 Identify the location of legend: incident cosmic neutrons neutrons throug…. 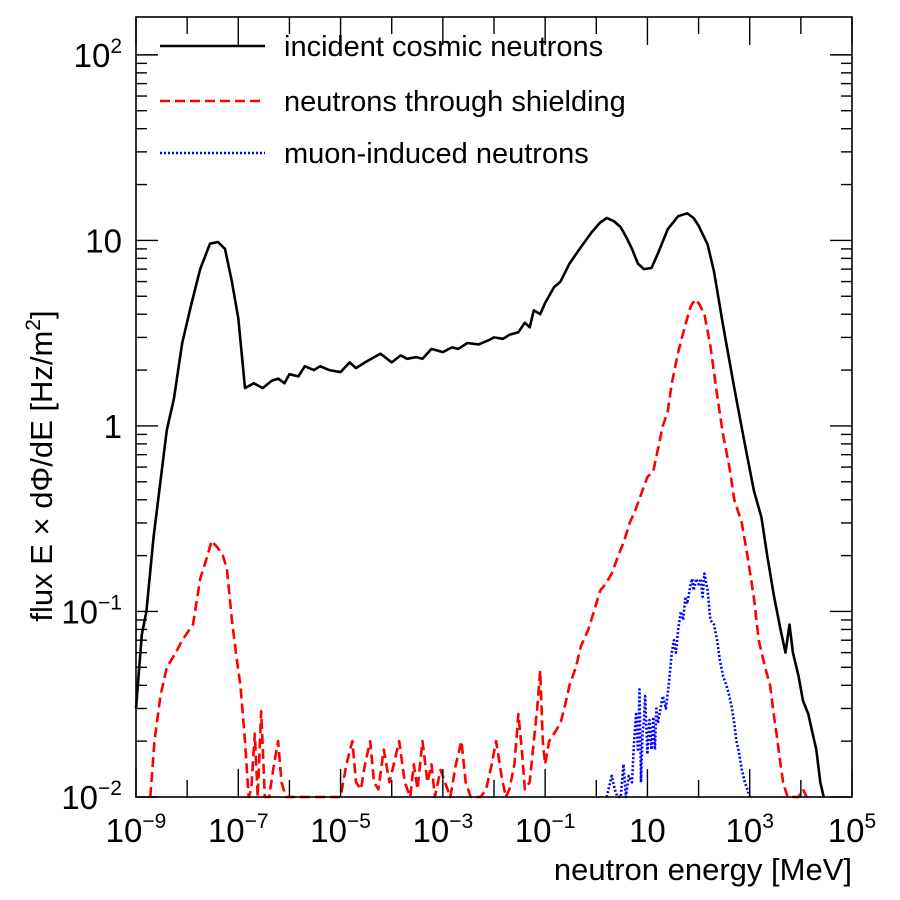
(393, 100).